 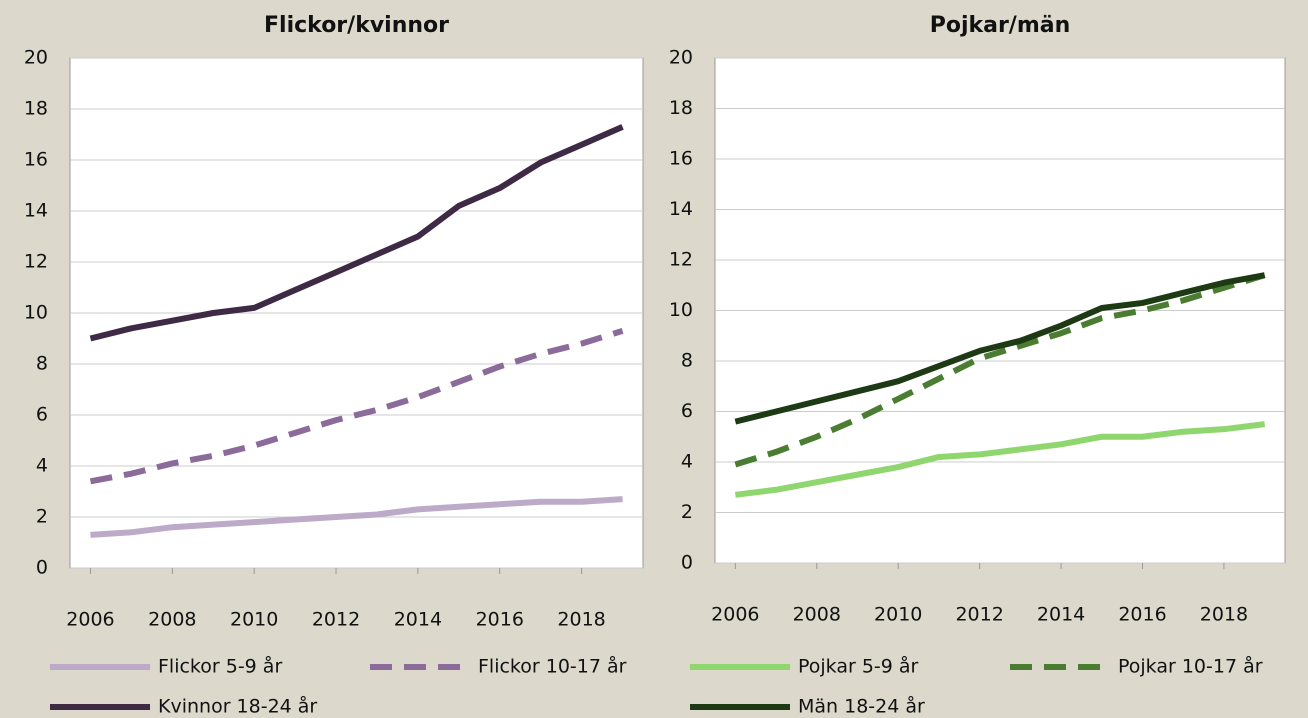 What do you see at coordinates (552, 666) in the screenshot?
I see `legend-label: Flickor 10-17 år` at bounding box center [552, 666].